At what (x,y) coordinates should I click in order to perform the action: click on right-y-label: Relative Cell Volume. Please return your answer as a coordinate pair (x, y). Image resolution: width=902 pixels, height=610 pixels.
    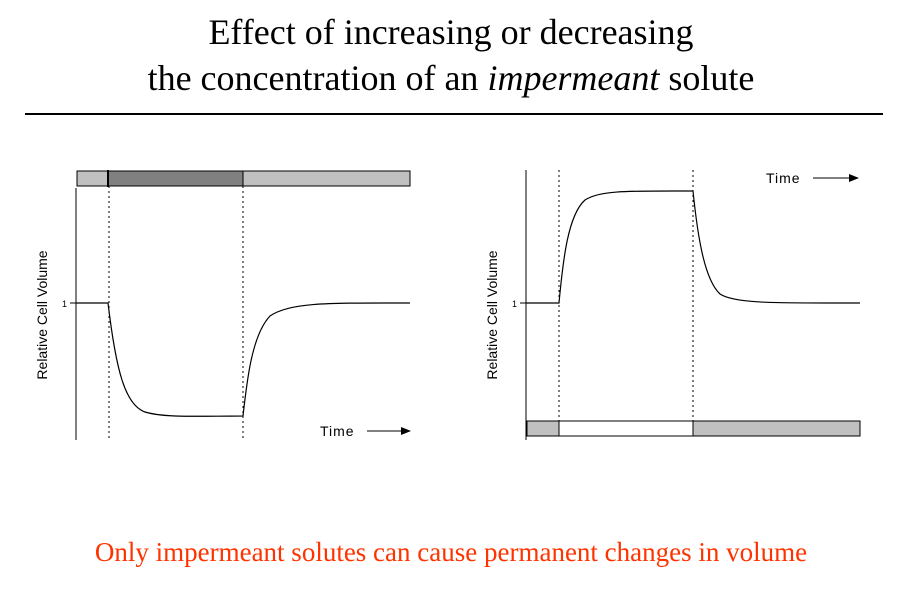
    Looking at the image, I should click on (492, 314).